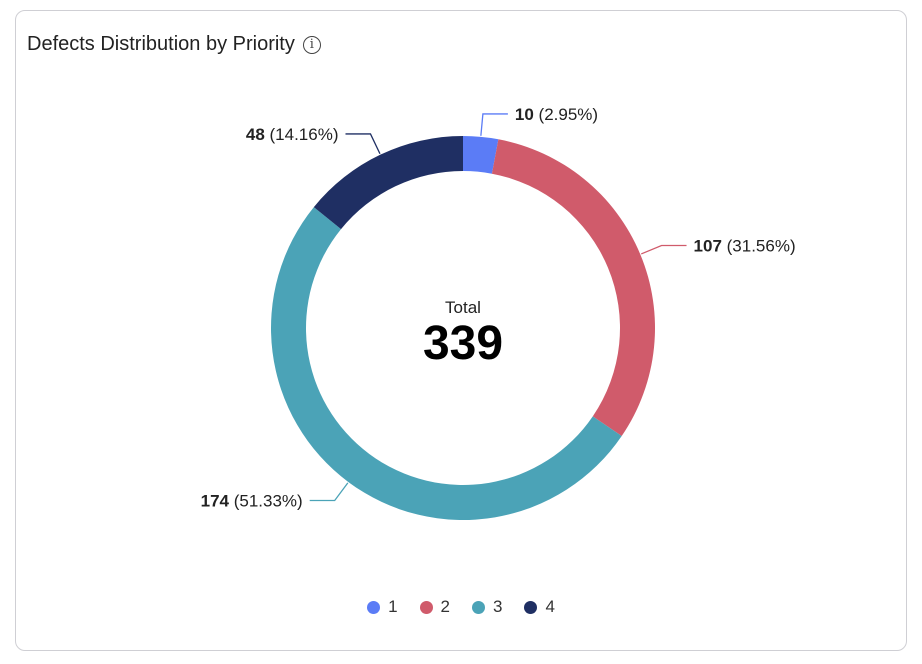  Describe the element at coordinates (161, 44) in the screenshot. I see `chart-title: Defects Distribution by Priority` at that location.